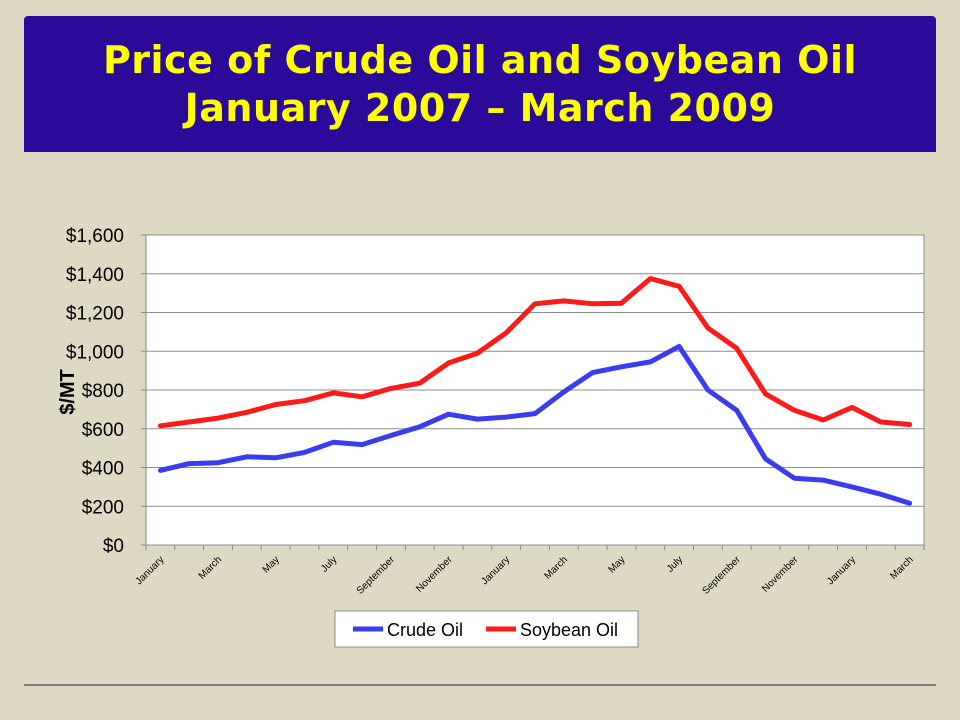 The width and height of the screenshot is (960, 720). Describe the element at coordinates (569, 630) in the screenshot. I see `legend-label-soybean-oil: Soybean Oil` at that location.